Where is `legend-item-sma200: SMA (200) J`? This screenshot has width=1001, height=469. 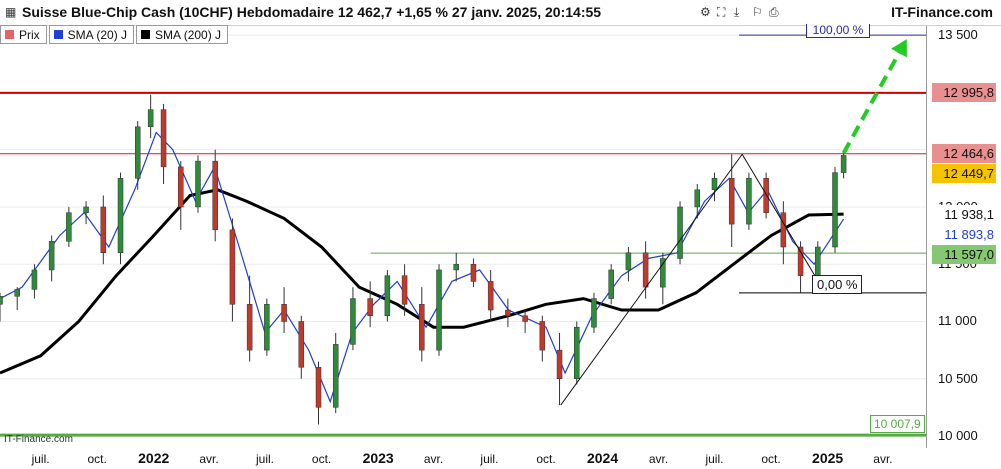
legend-item-sma200: SMA (200) J is located at coordinates (182, 34).